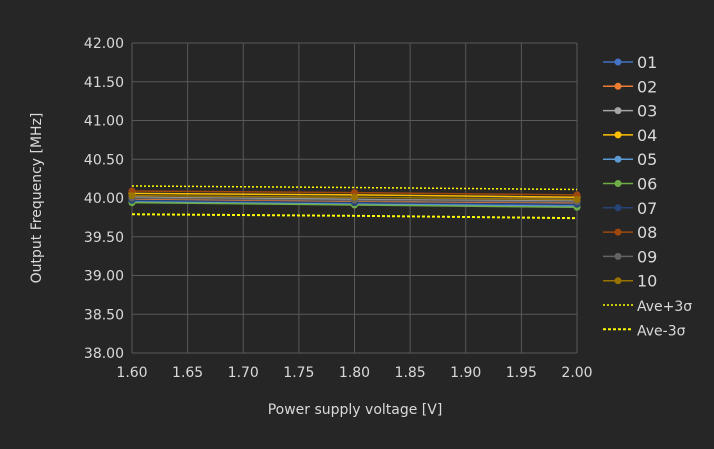 Image resolution: width=714 pixels, height=449 pixels. What do you see at coordinates (104, 83) in the screenshot?
I see `y-tick-label: 41.50` at bounding box center [104, 83].